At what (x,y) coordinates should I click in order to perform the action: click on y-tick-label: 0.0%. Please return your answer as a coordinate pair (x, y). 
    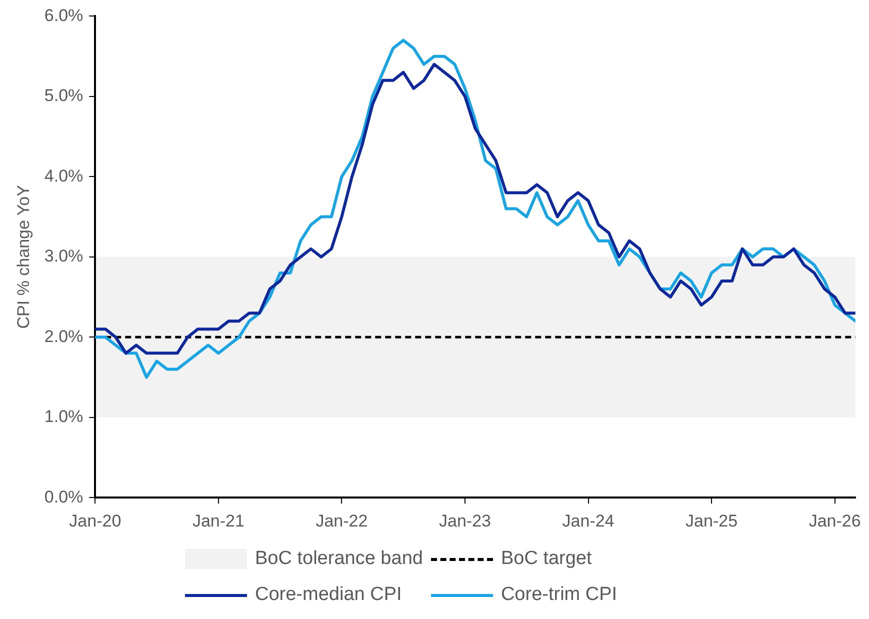
    Looking at the image, I should click on (64, 496).